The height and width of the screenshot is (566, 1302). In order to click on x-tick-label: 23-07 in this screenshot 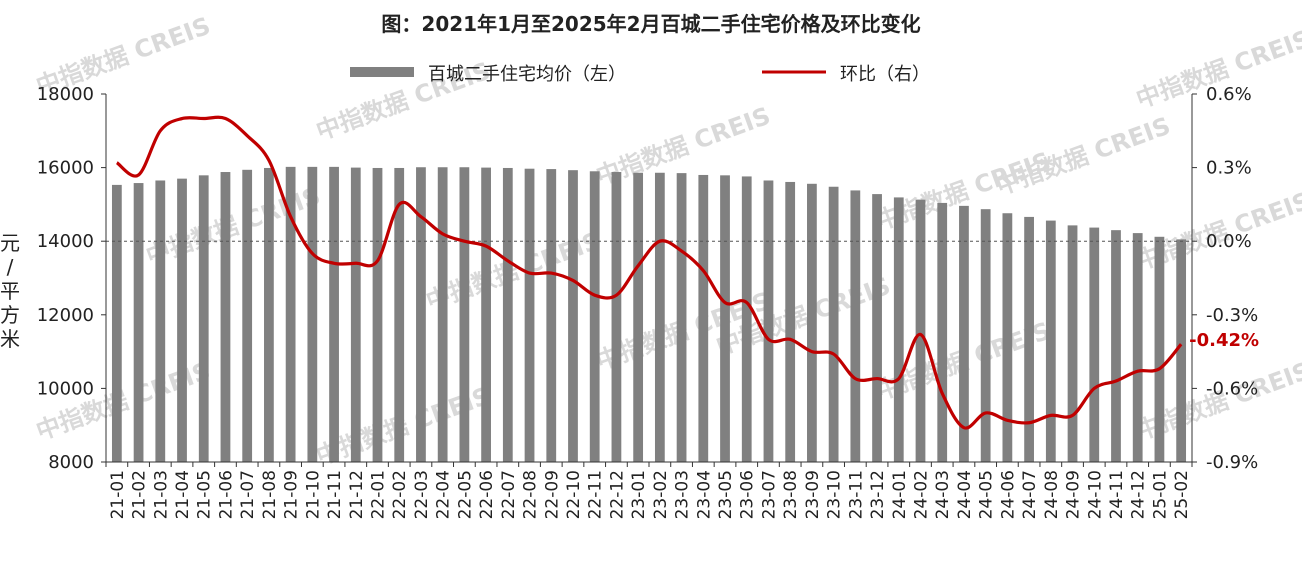, I will do `click(769, 494)`.